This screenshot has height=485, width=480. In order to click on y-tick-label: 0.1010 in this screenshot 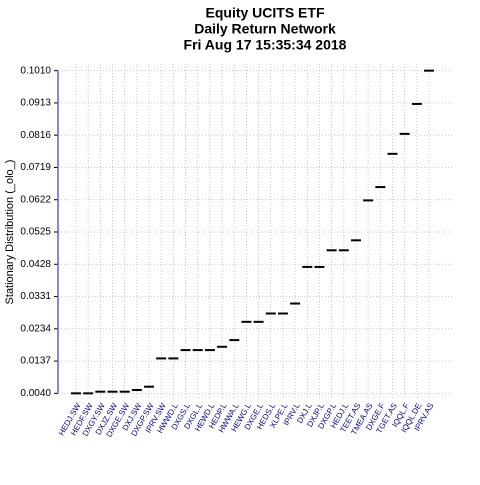, I will do `click(35, 70)`.